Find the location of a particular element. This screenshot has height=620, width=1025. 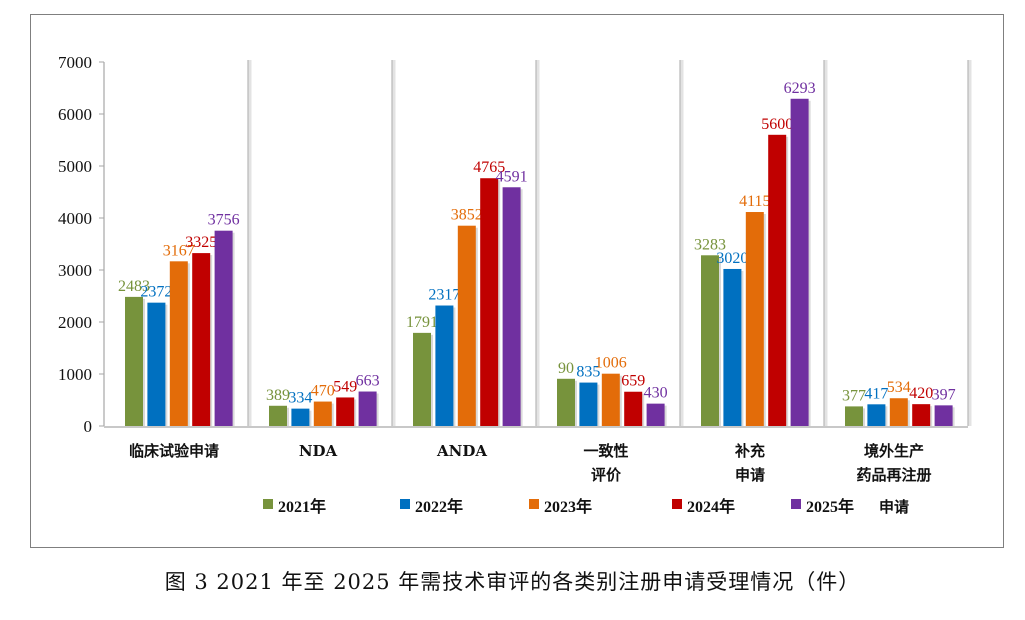

data-label: 3852 is located at coordinates (467, 215).